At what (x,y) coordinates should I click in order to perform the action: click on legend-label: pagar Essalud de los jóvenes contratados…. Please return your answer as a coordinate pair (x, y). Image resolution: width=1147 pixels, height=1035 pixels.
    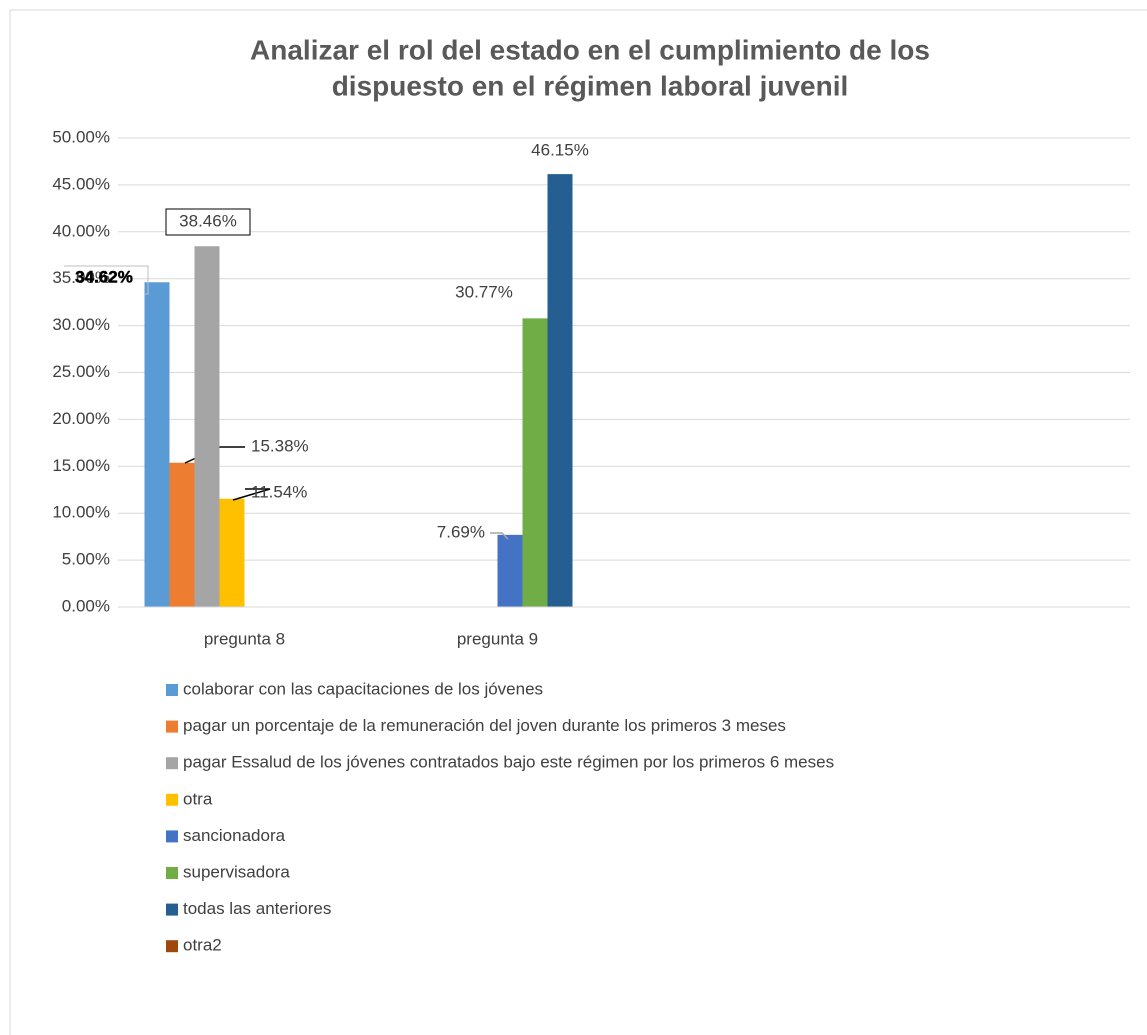
    Looking at the image, I should click on (508, 762).